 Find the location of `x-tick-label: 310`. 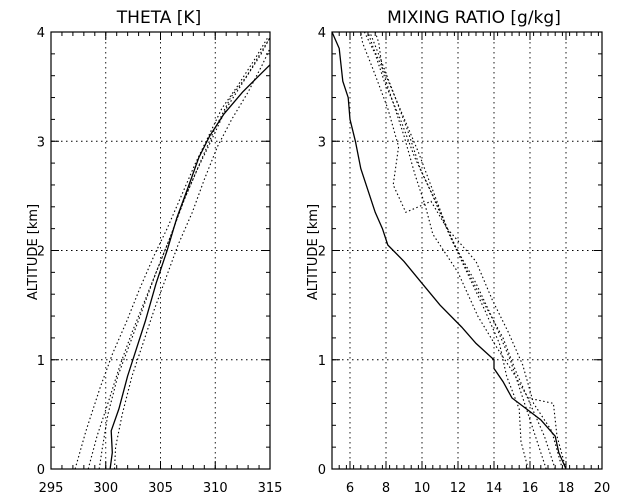

x-tick-label: 310 is located at coordinates (215, 488).